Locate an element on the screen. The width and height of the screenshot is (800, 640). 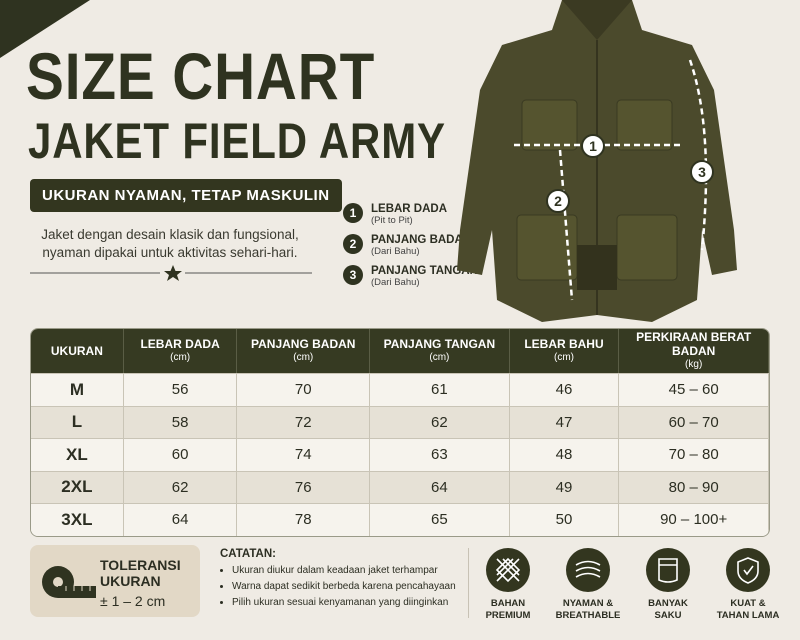
legend-note: (Pit to Pit) is located at coordinates (392, 220).